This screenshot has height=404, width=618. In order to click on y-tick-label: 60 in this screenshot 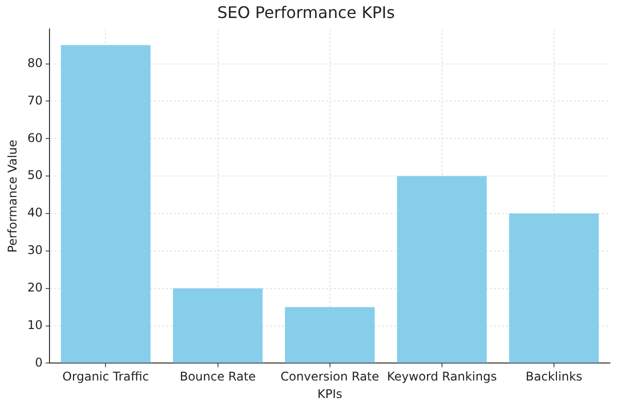, I will do `click(35, 137)`.